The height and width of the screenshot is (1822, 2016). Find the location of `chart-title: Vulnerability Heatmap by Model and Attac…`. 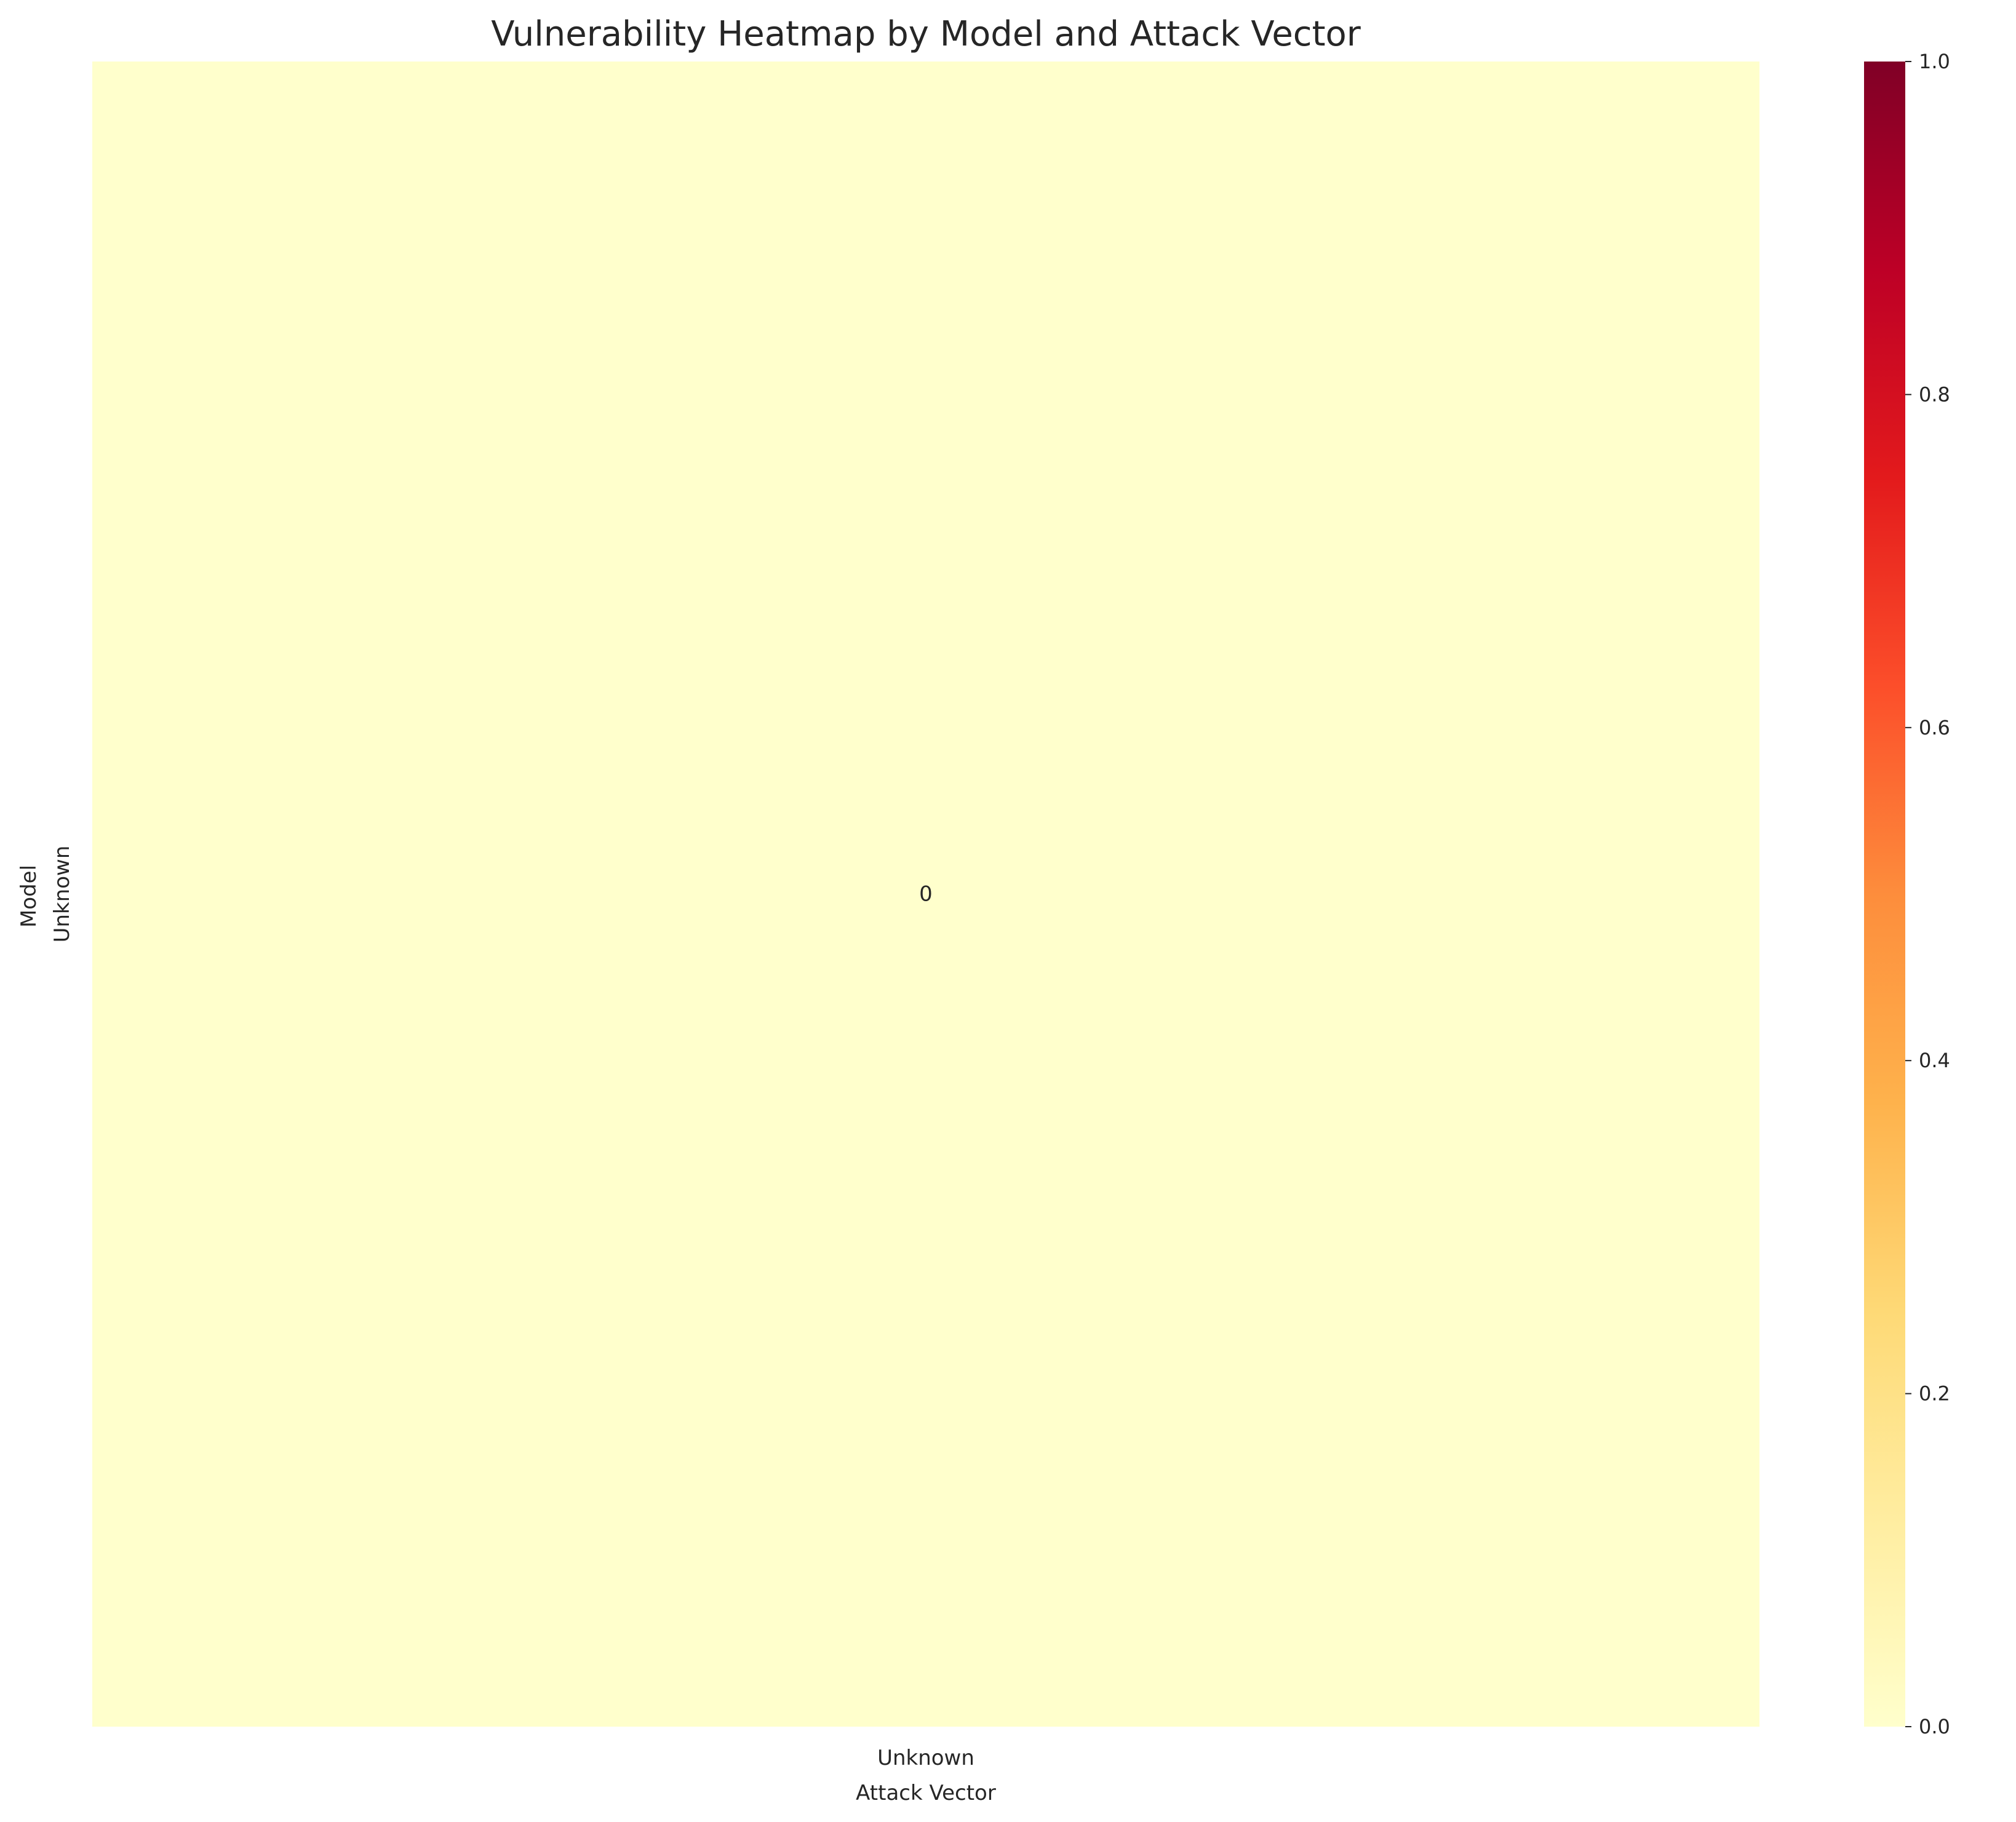

chart-title: Vulnerability Heatmap by Model and Attac… is located at coordinates (926, 34).